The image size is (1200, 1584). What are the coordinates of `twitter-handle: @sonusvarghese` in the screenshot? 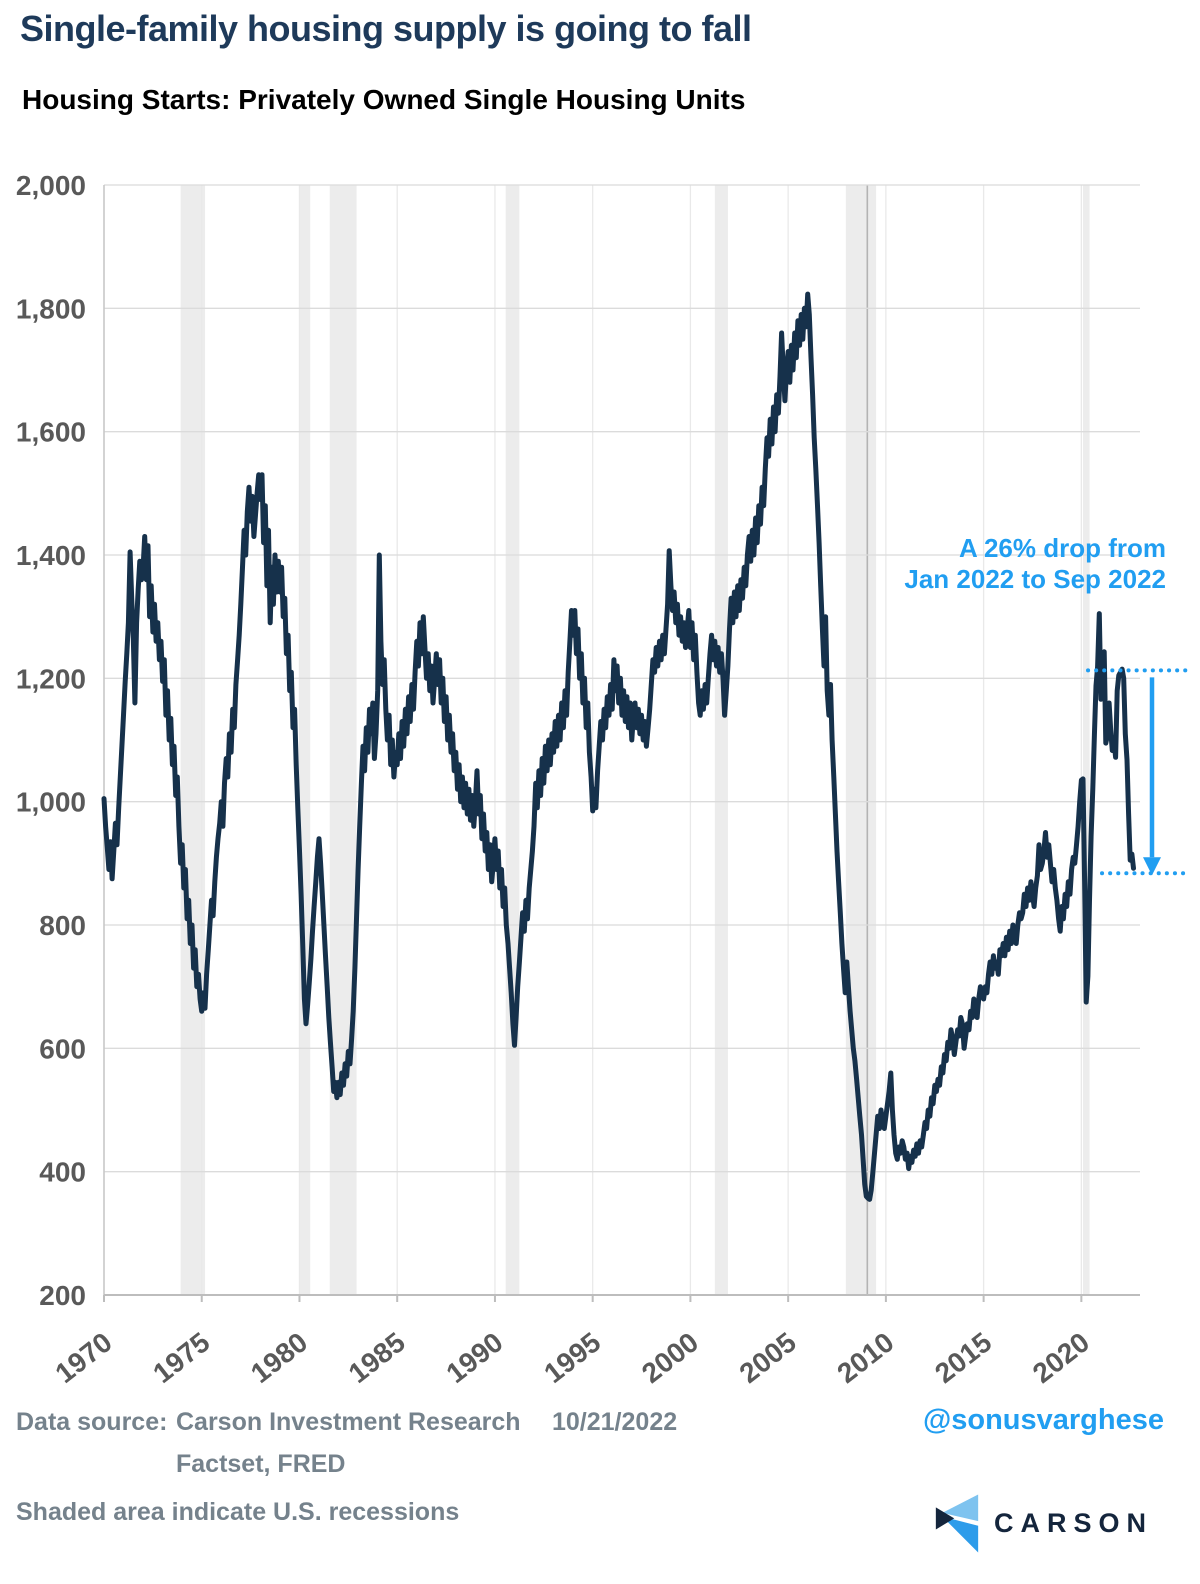 It's located at (1043, 1420).